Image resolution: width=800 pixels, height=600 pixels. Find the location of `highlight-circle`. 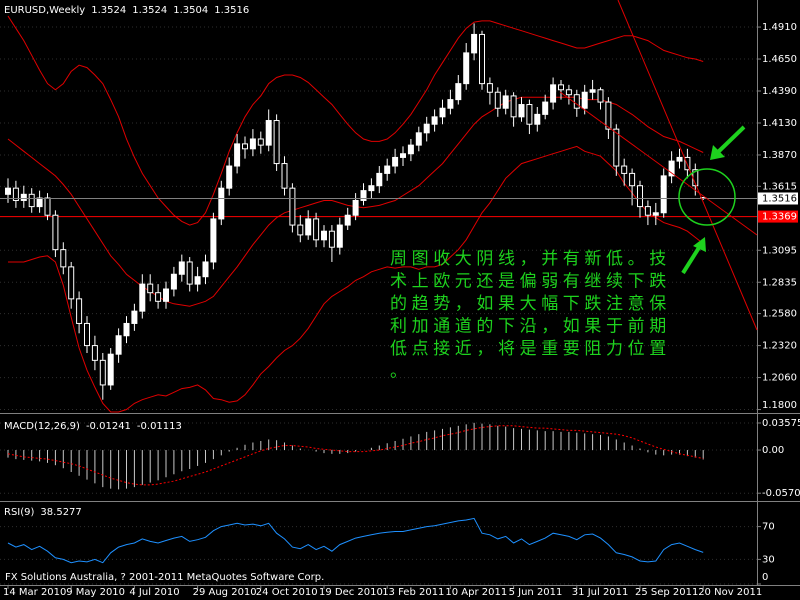

highlight-circle is located at coordinates (707, 197).